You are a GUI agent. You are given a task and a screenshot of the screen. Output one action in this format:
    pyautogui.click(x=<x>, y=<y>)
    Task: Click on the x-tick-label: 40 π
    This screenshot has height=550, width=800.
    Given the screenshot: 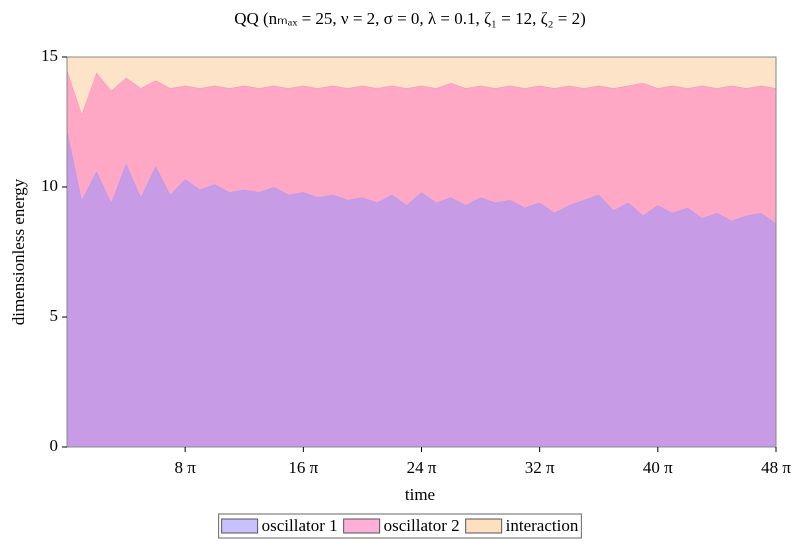 What is the action you would take?
    pyautogui.click(x=658, y=467)
    